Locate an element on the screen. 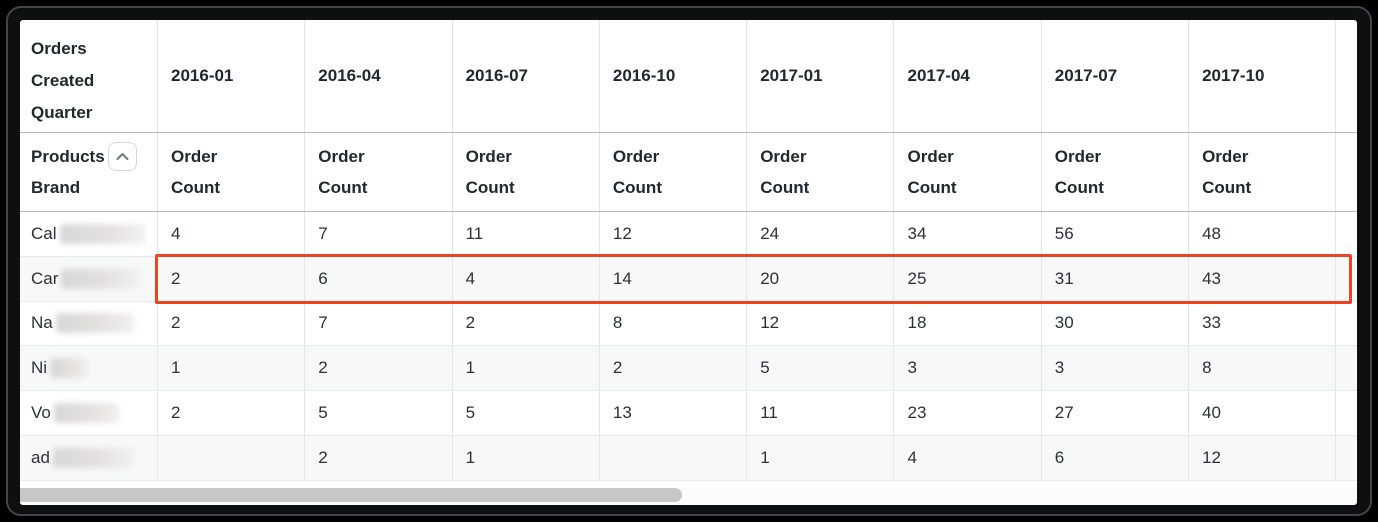  order-count-cell: 34 is located at coordinates (968, 234).